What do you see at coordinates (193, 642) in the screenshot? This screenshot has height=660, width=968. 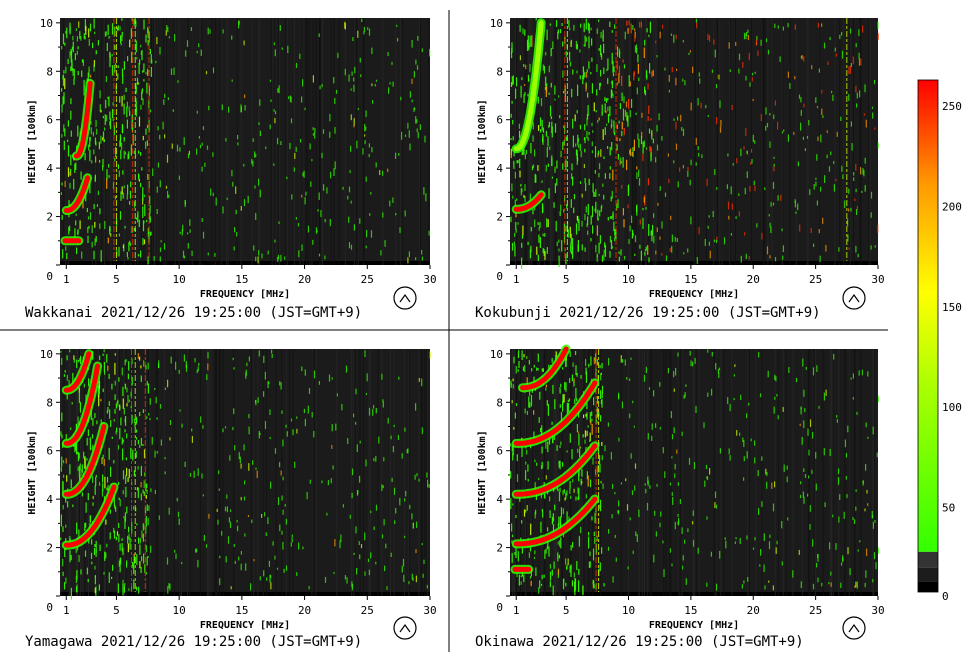 I see `station-caption: Yamagawa 2021/12/26 19:25:00 (JST=GMT+9)` at bounding box center [193, 642].